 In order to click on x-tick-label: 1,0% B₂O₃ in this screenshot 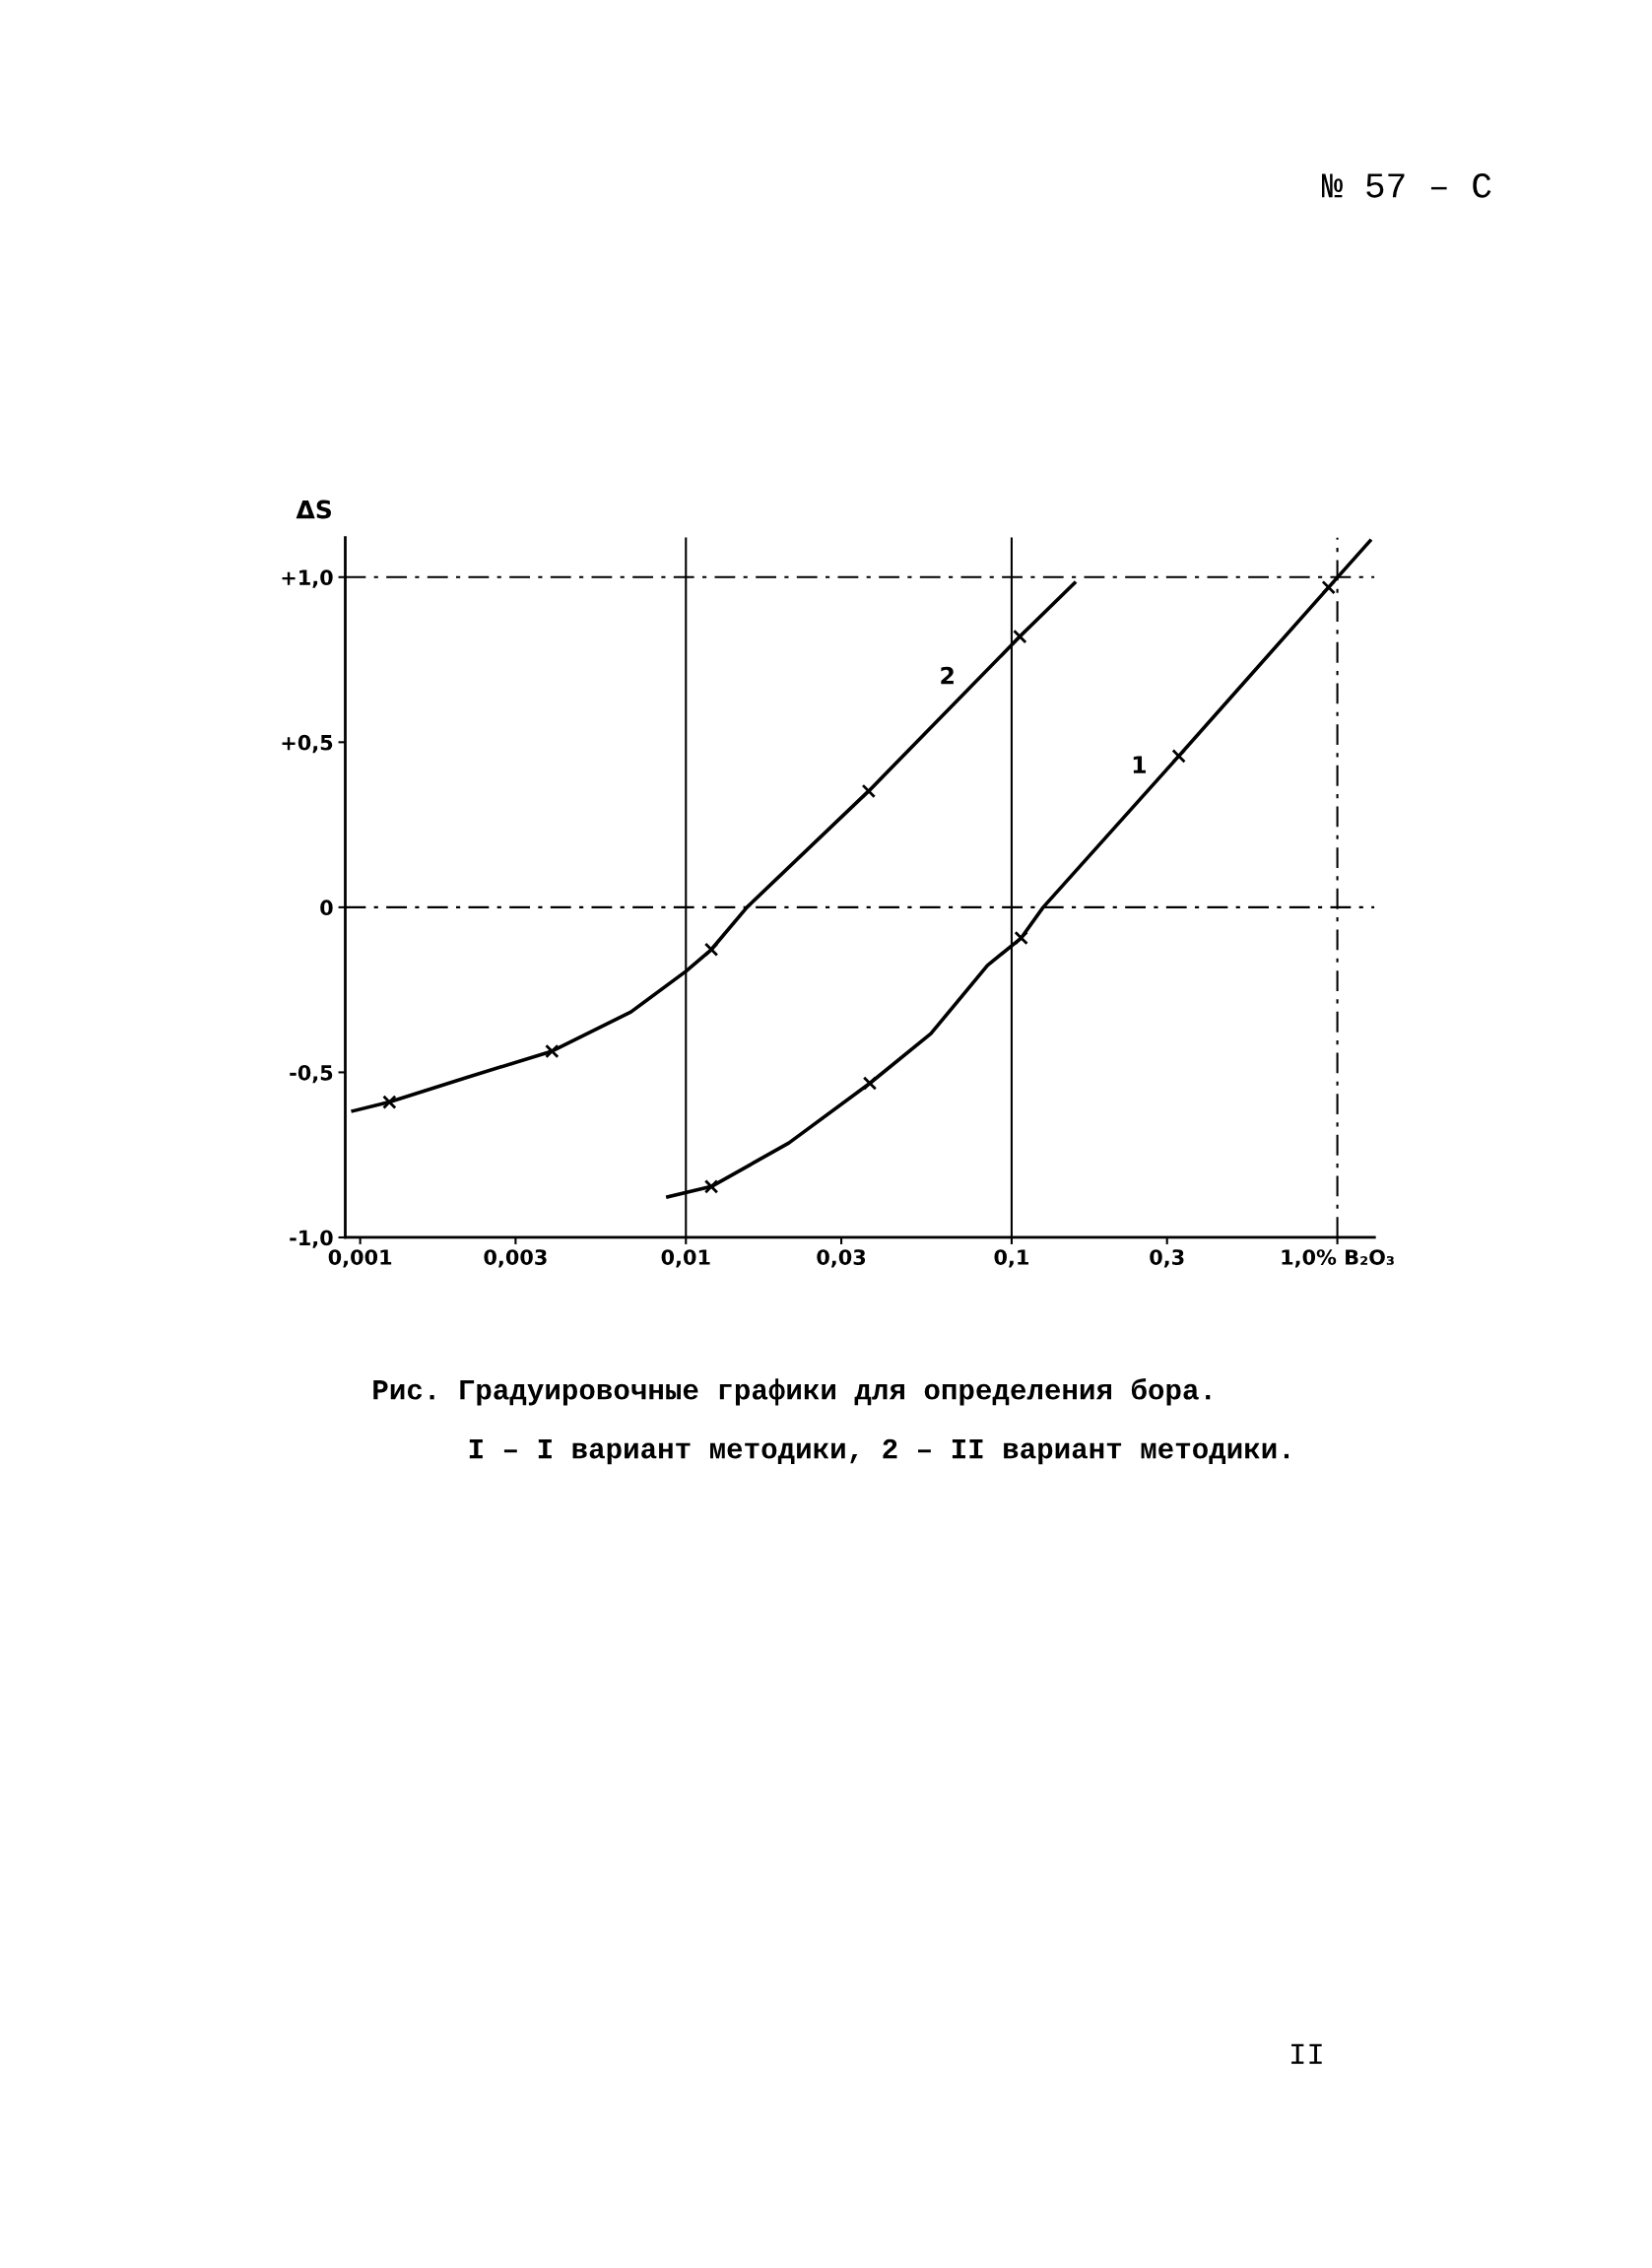, I will do `click(1338, 1258)`.